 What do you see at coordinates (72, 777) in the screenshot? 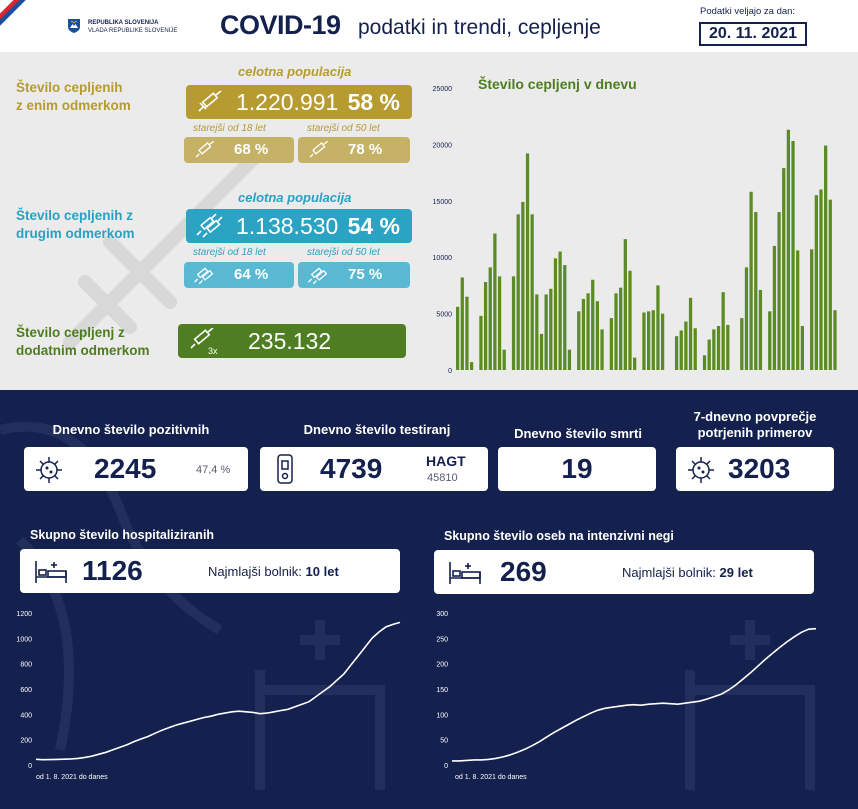
I see `hospital-since-label: od 1. 8. 2021 do danes` at bounding box center [72, 777].